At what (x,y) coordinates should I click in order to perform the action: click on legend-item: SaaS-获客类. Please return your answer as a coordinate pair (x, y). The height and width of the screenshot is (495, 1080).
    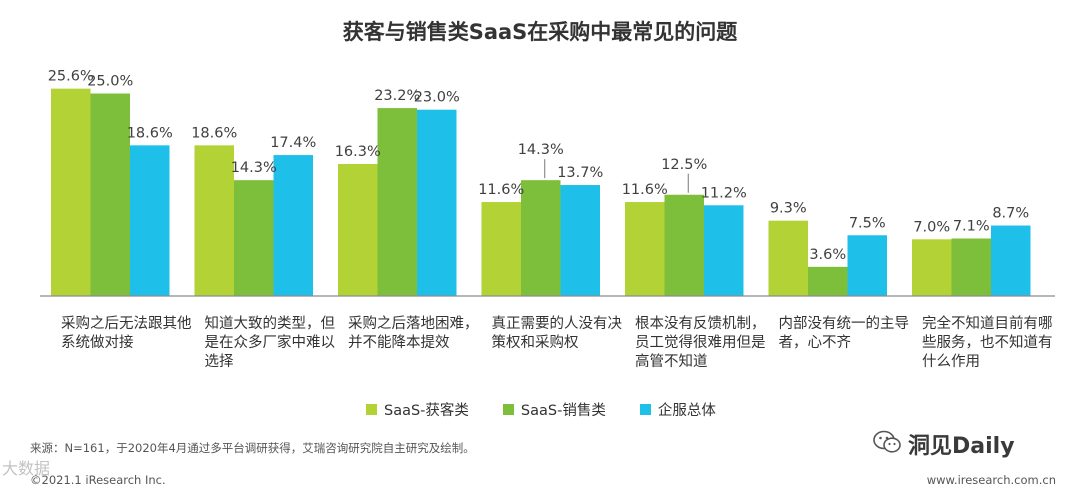
    Looking at the image, I should click on (417, 409).